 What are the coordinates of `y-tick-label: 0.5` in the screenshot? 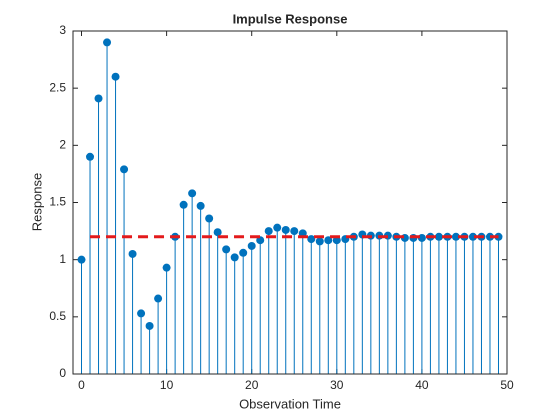 It's located at (57, 316).